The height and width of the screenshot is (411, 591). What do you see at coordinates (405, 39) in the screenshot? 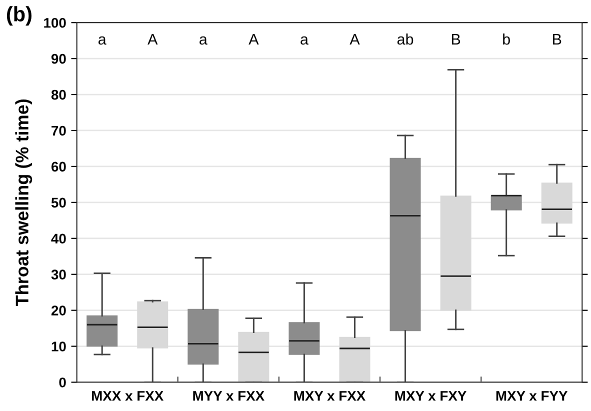
I see `annotation: ab` at bounding box center [405, 39].